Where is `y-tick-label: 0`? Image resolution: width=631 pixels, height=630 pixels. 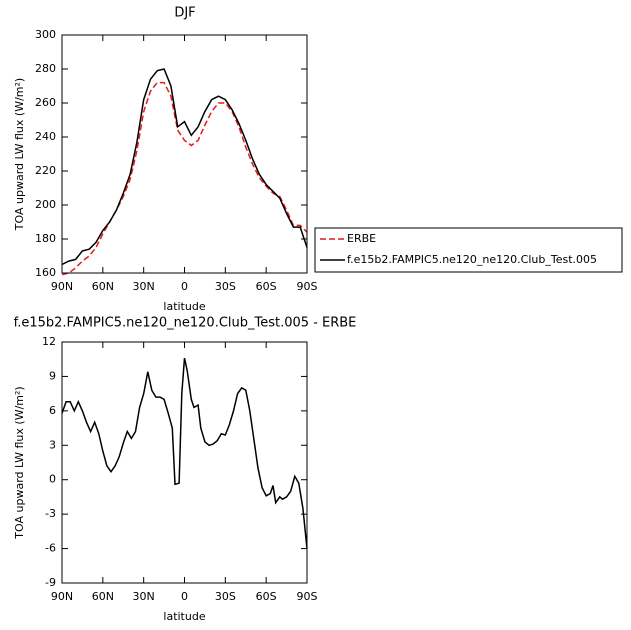
y-tick-label: 0 is located at coordinates (52, 479).